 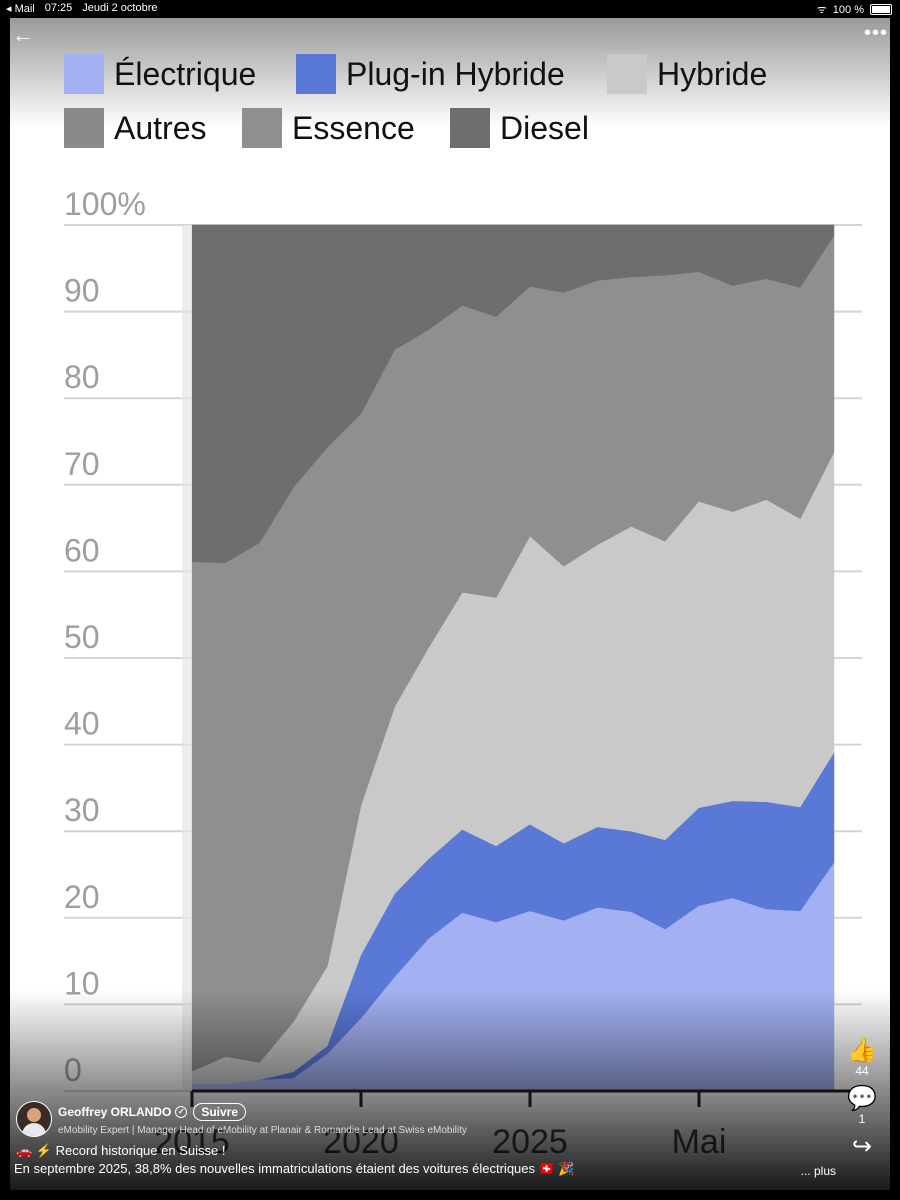 I want to click on comment-button: 💬 1, so click(x=862, y=1106).